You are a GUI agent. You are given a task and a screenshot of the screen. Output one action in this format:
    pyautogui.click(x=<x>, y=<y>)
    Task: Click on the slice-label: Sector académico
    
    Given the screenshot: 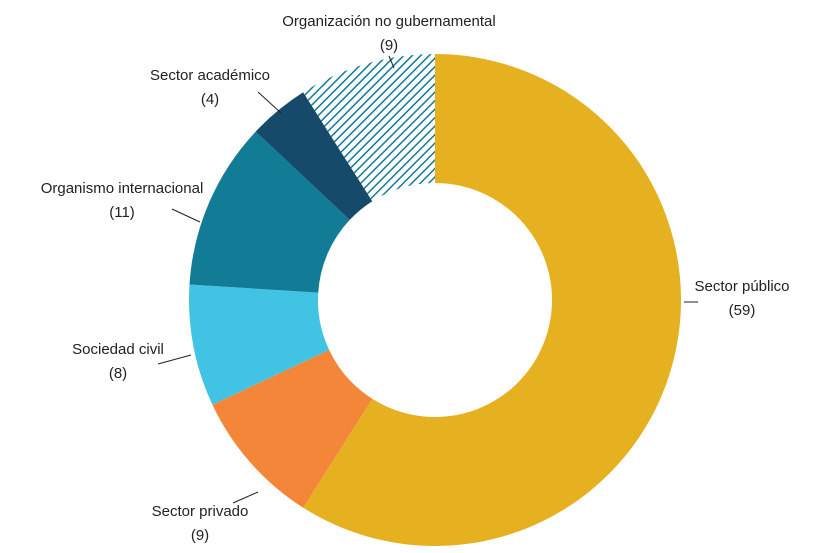 What is the action you would take?
    pyautogui.click(x=210, y=75)
    